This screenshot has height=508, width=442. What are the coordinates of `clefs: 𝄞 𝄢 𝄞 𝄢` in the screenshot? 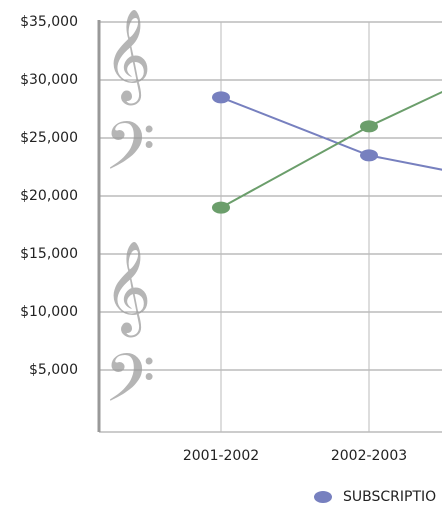 It's located at (129, 220).